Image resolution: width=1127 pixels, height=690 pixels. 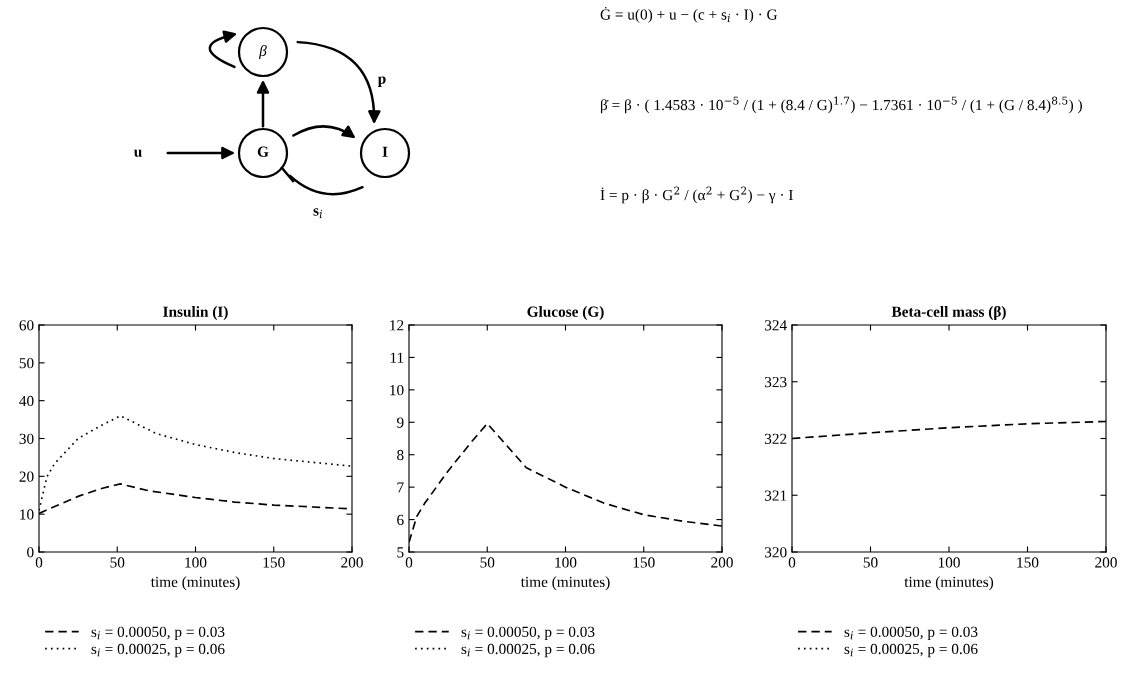 I want to click on chart-title: Beta-cell mass (β), so click(x=948, y=312).